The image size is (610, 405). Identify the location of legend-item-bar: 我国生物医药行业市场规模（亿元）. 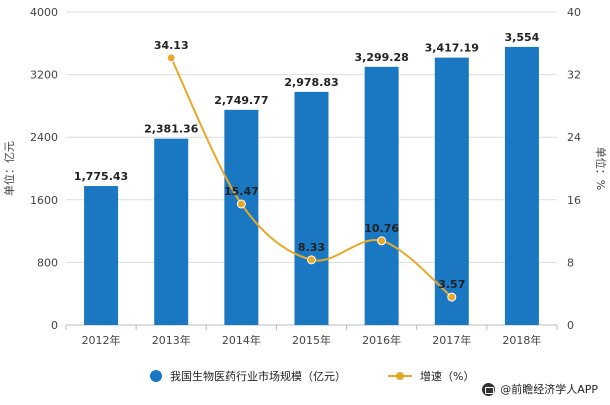
(248, 376).